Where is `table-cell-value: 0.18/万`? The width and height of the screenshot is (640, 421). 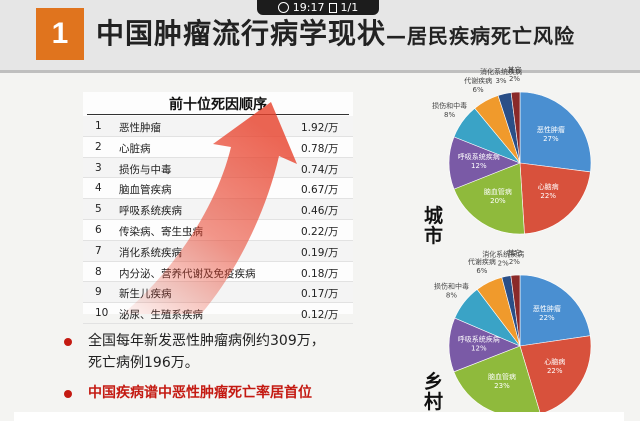 table-cell-value: 0.18/万 is located at coordinates (320, 273).